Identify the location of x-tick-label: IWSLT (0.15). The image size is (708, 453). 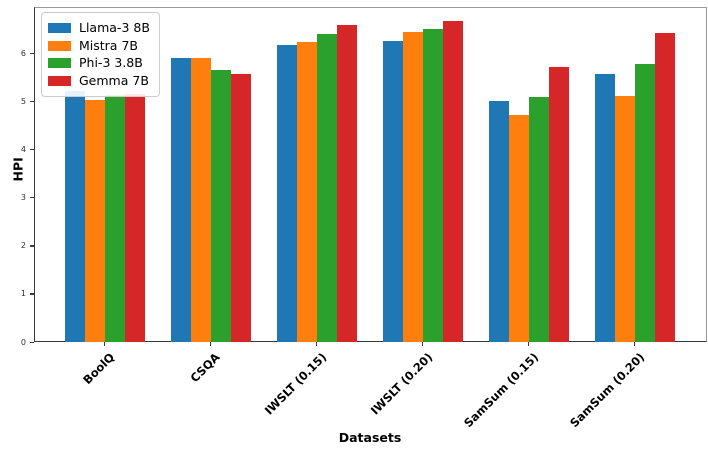
(295, 384).